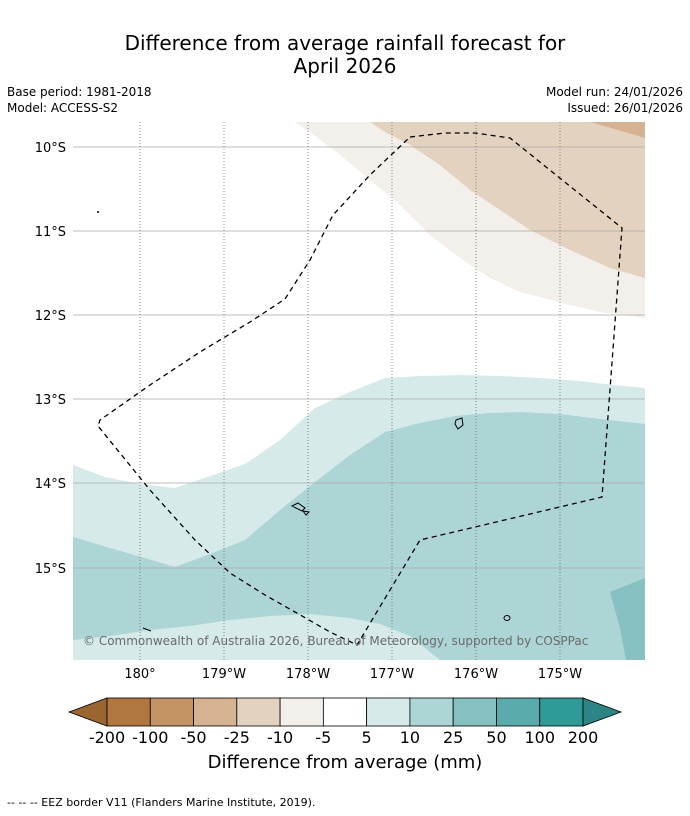 Image resolution: width=690 pixels, height=816 pixels. I want to click on lon-label-175w: 175°W, so click(560, 674).